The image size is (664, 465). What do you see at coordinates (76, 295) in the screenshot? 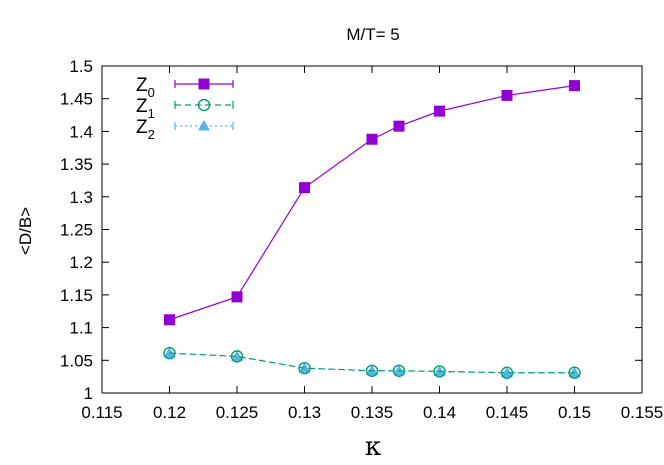
I see `y-tick-label: 1.15` at bounding box center [76, 295].